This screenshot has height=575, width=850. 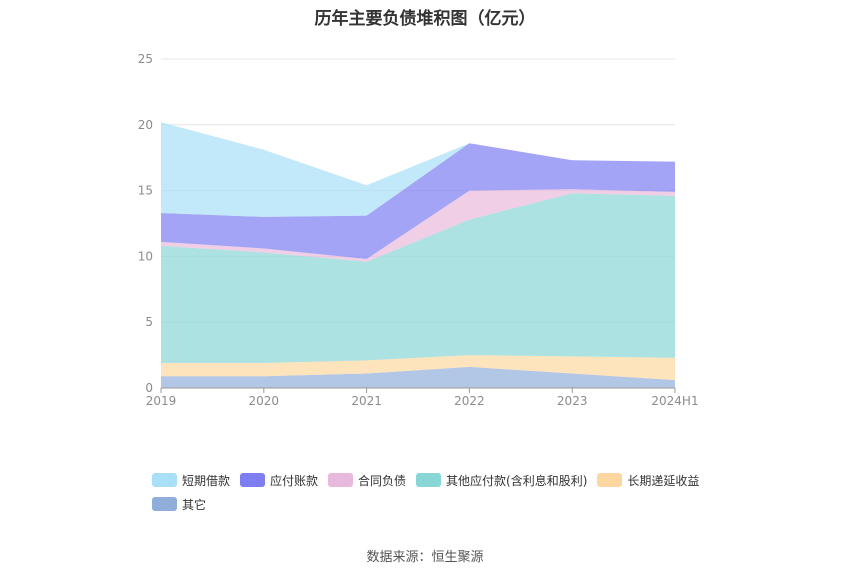 What do you see at coordinates (179, 504) in the screenshot?
I see `legend-item: 其它` at bounding box center [179, 504].